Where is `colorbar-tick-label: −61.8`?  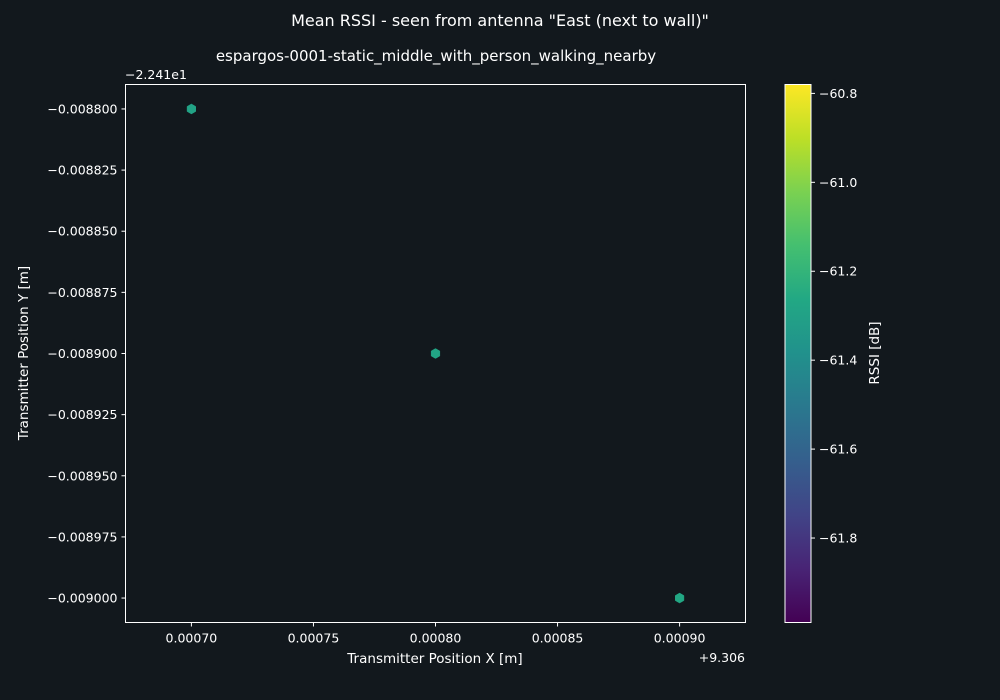 colorbar-tick-label: −61.8 is located at coordinates (838, 538).